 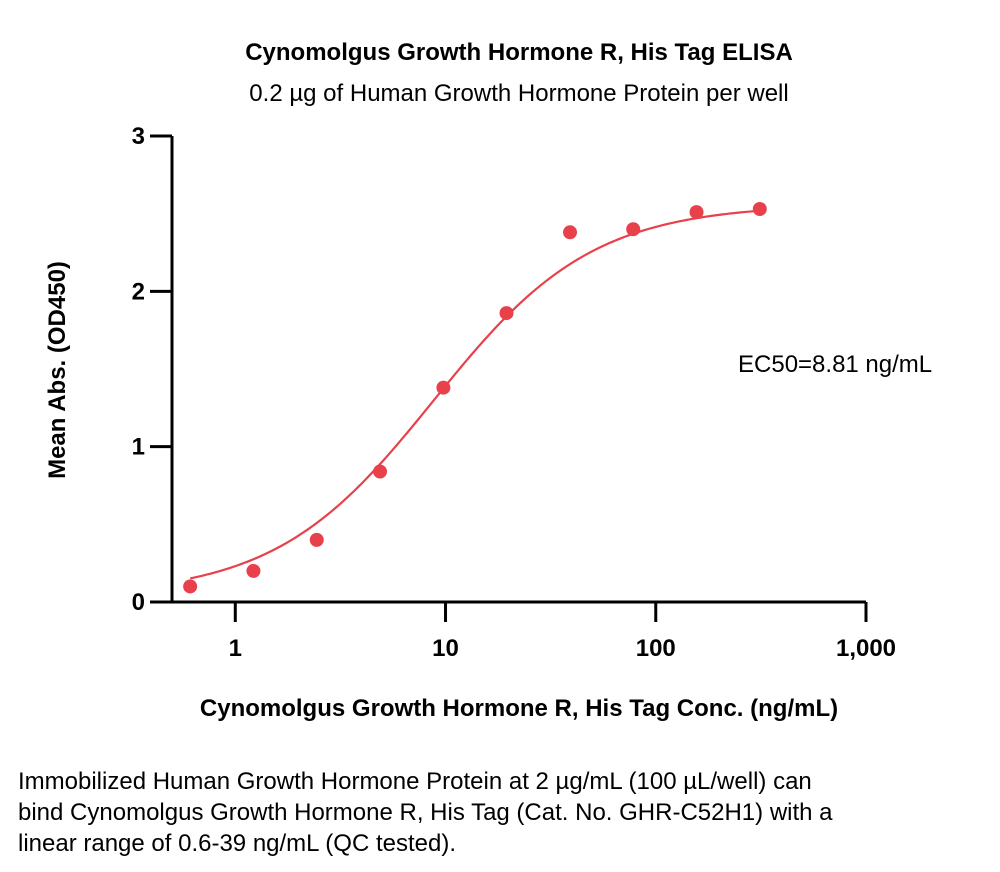 What do you see at coordinates (235, 648) in the screenshot?
I see `x-tick-label: 1` at bounding box center [235, 648].